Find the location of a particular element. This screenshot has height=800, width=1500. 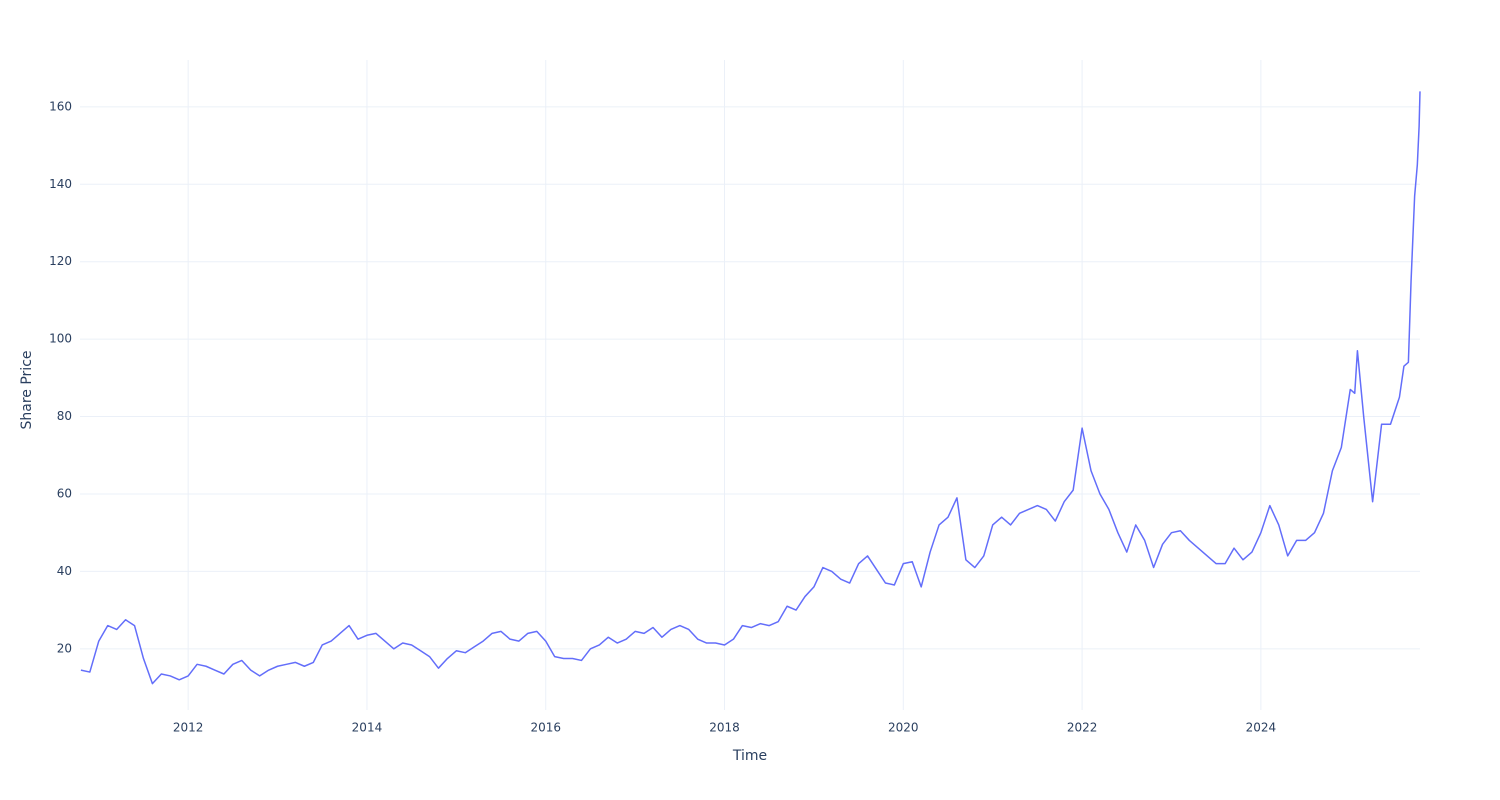

y-tick-label: 140 is located at coordinates (60, 184).